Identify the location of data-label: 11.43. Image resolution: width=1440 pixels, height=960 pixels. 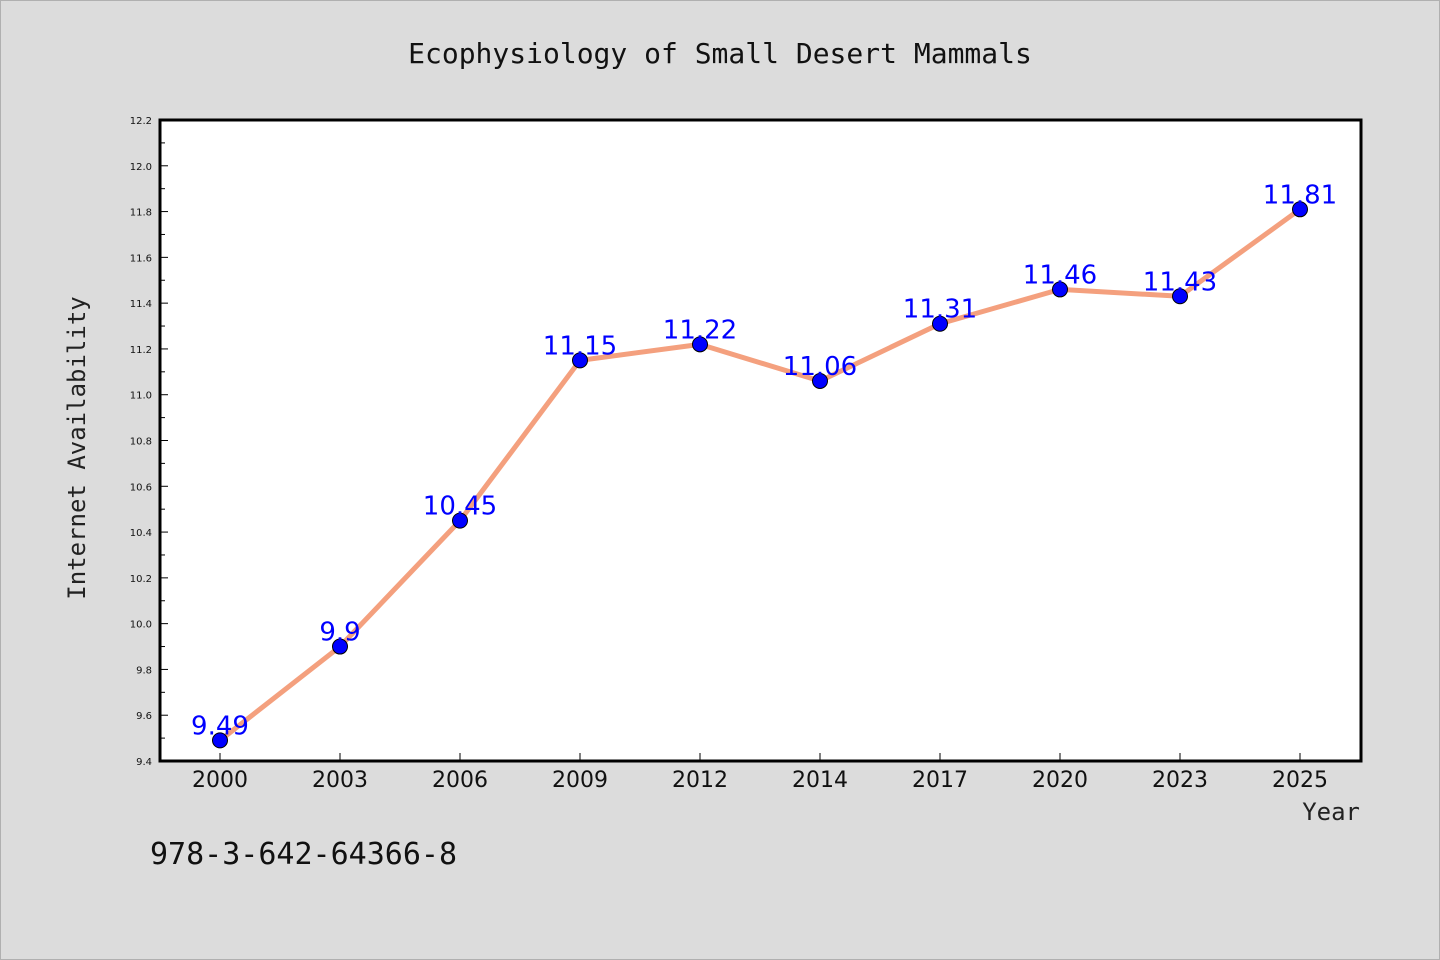
(1180, 282).